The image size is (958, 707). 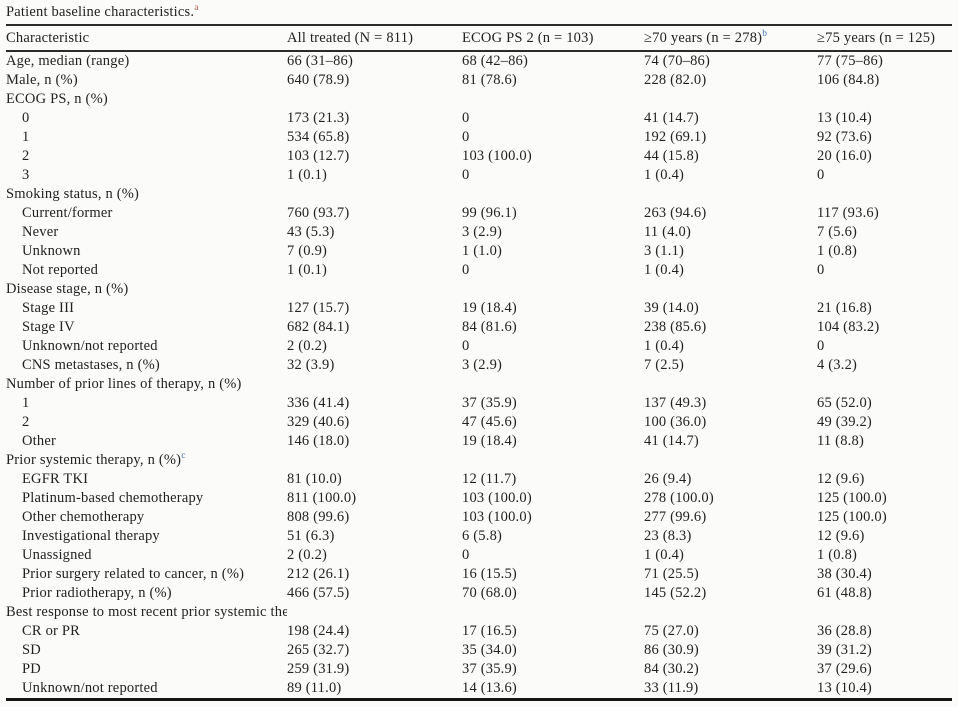 What do you see at coordinates (675, 327) in the screenshot?
I see `cell-value: 238 (85.6)` at bounding box center [675, 327].